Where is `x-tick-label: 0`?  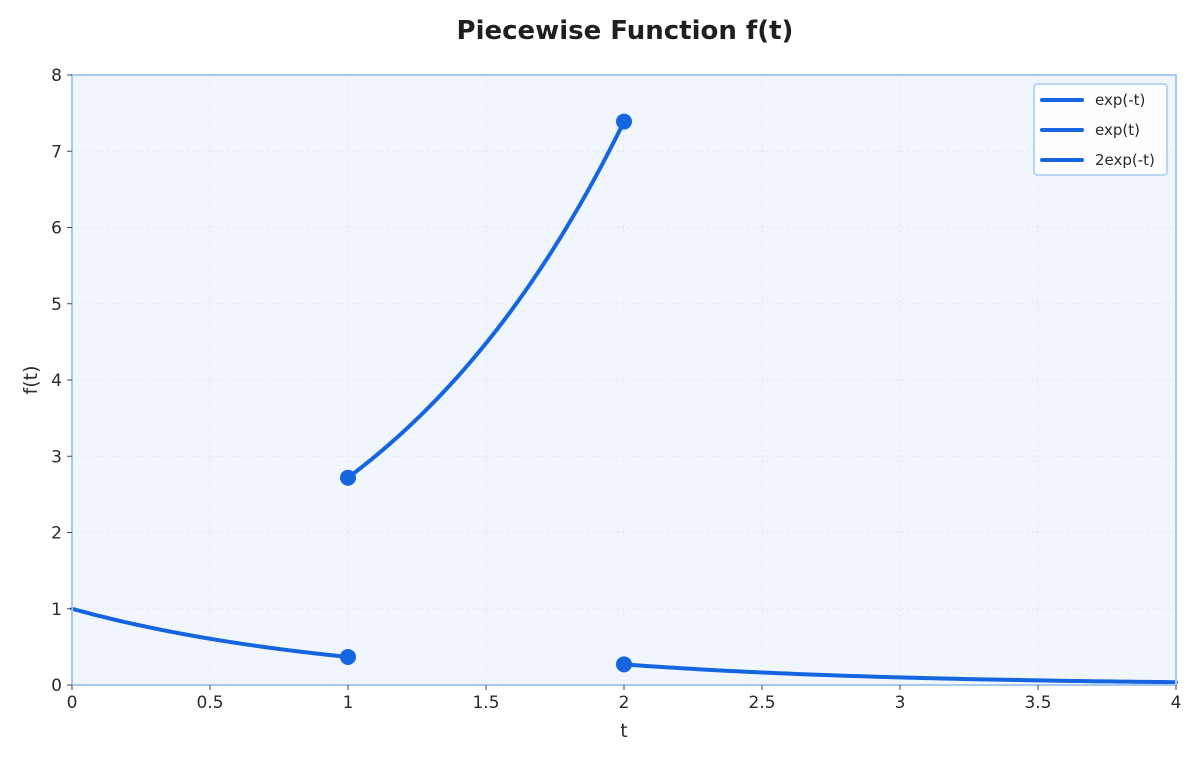
x-tick-label: 0 is located at coordinates (72, 703).